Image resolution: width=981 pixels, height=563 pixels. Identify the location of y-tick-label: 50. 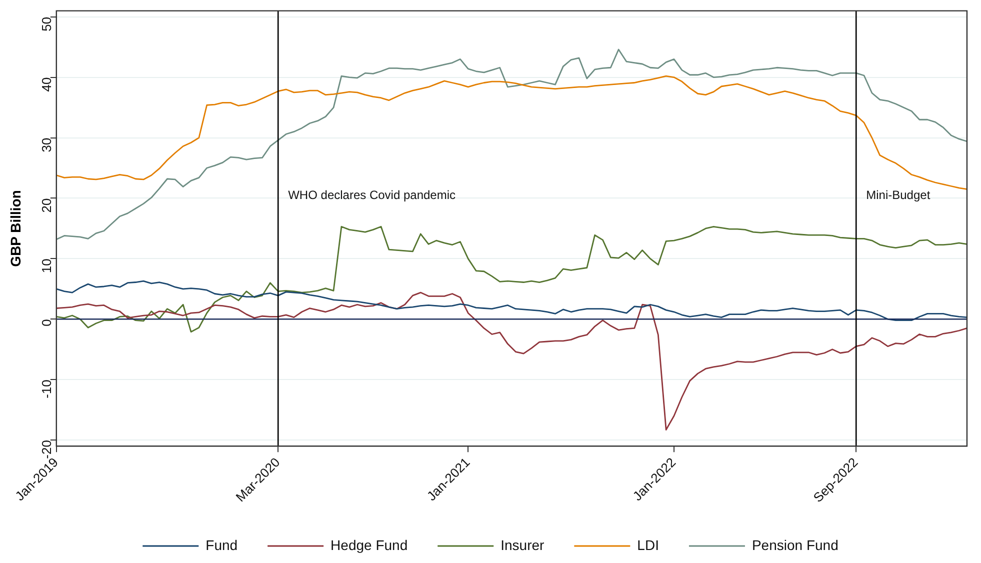
(46, 24).